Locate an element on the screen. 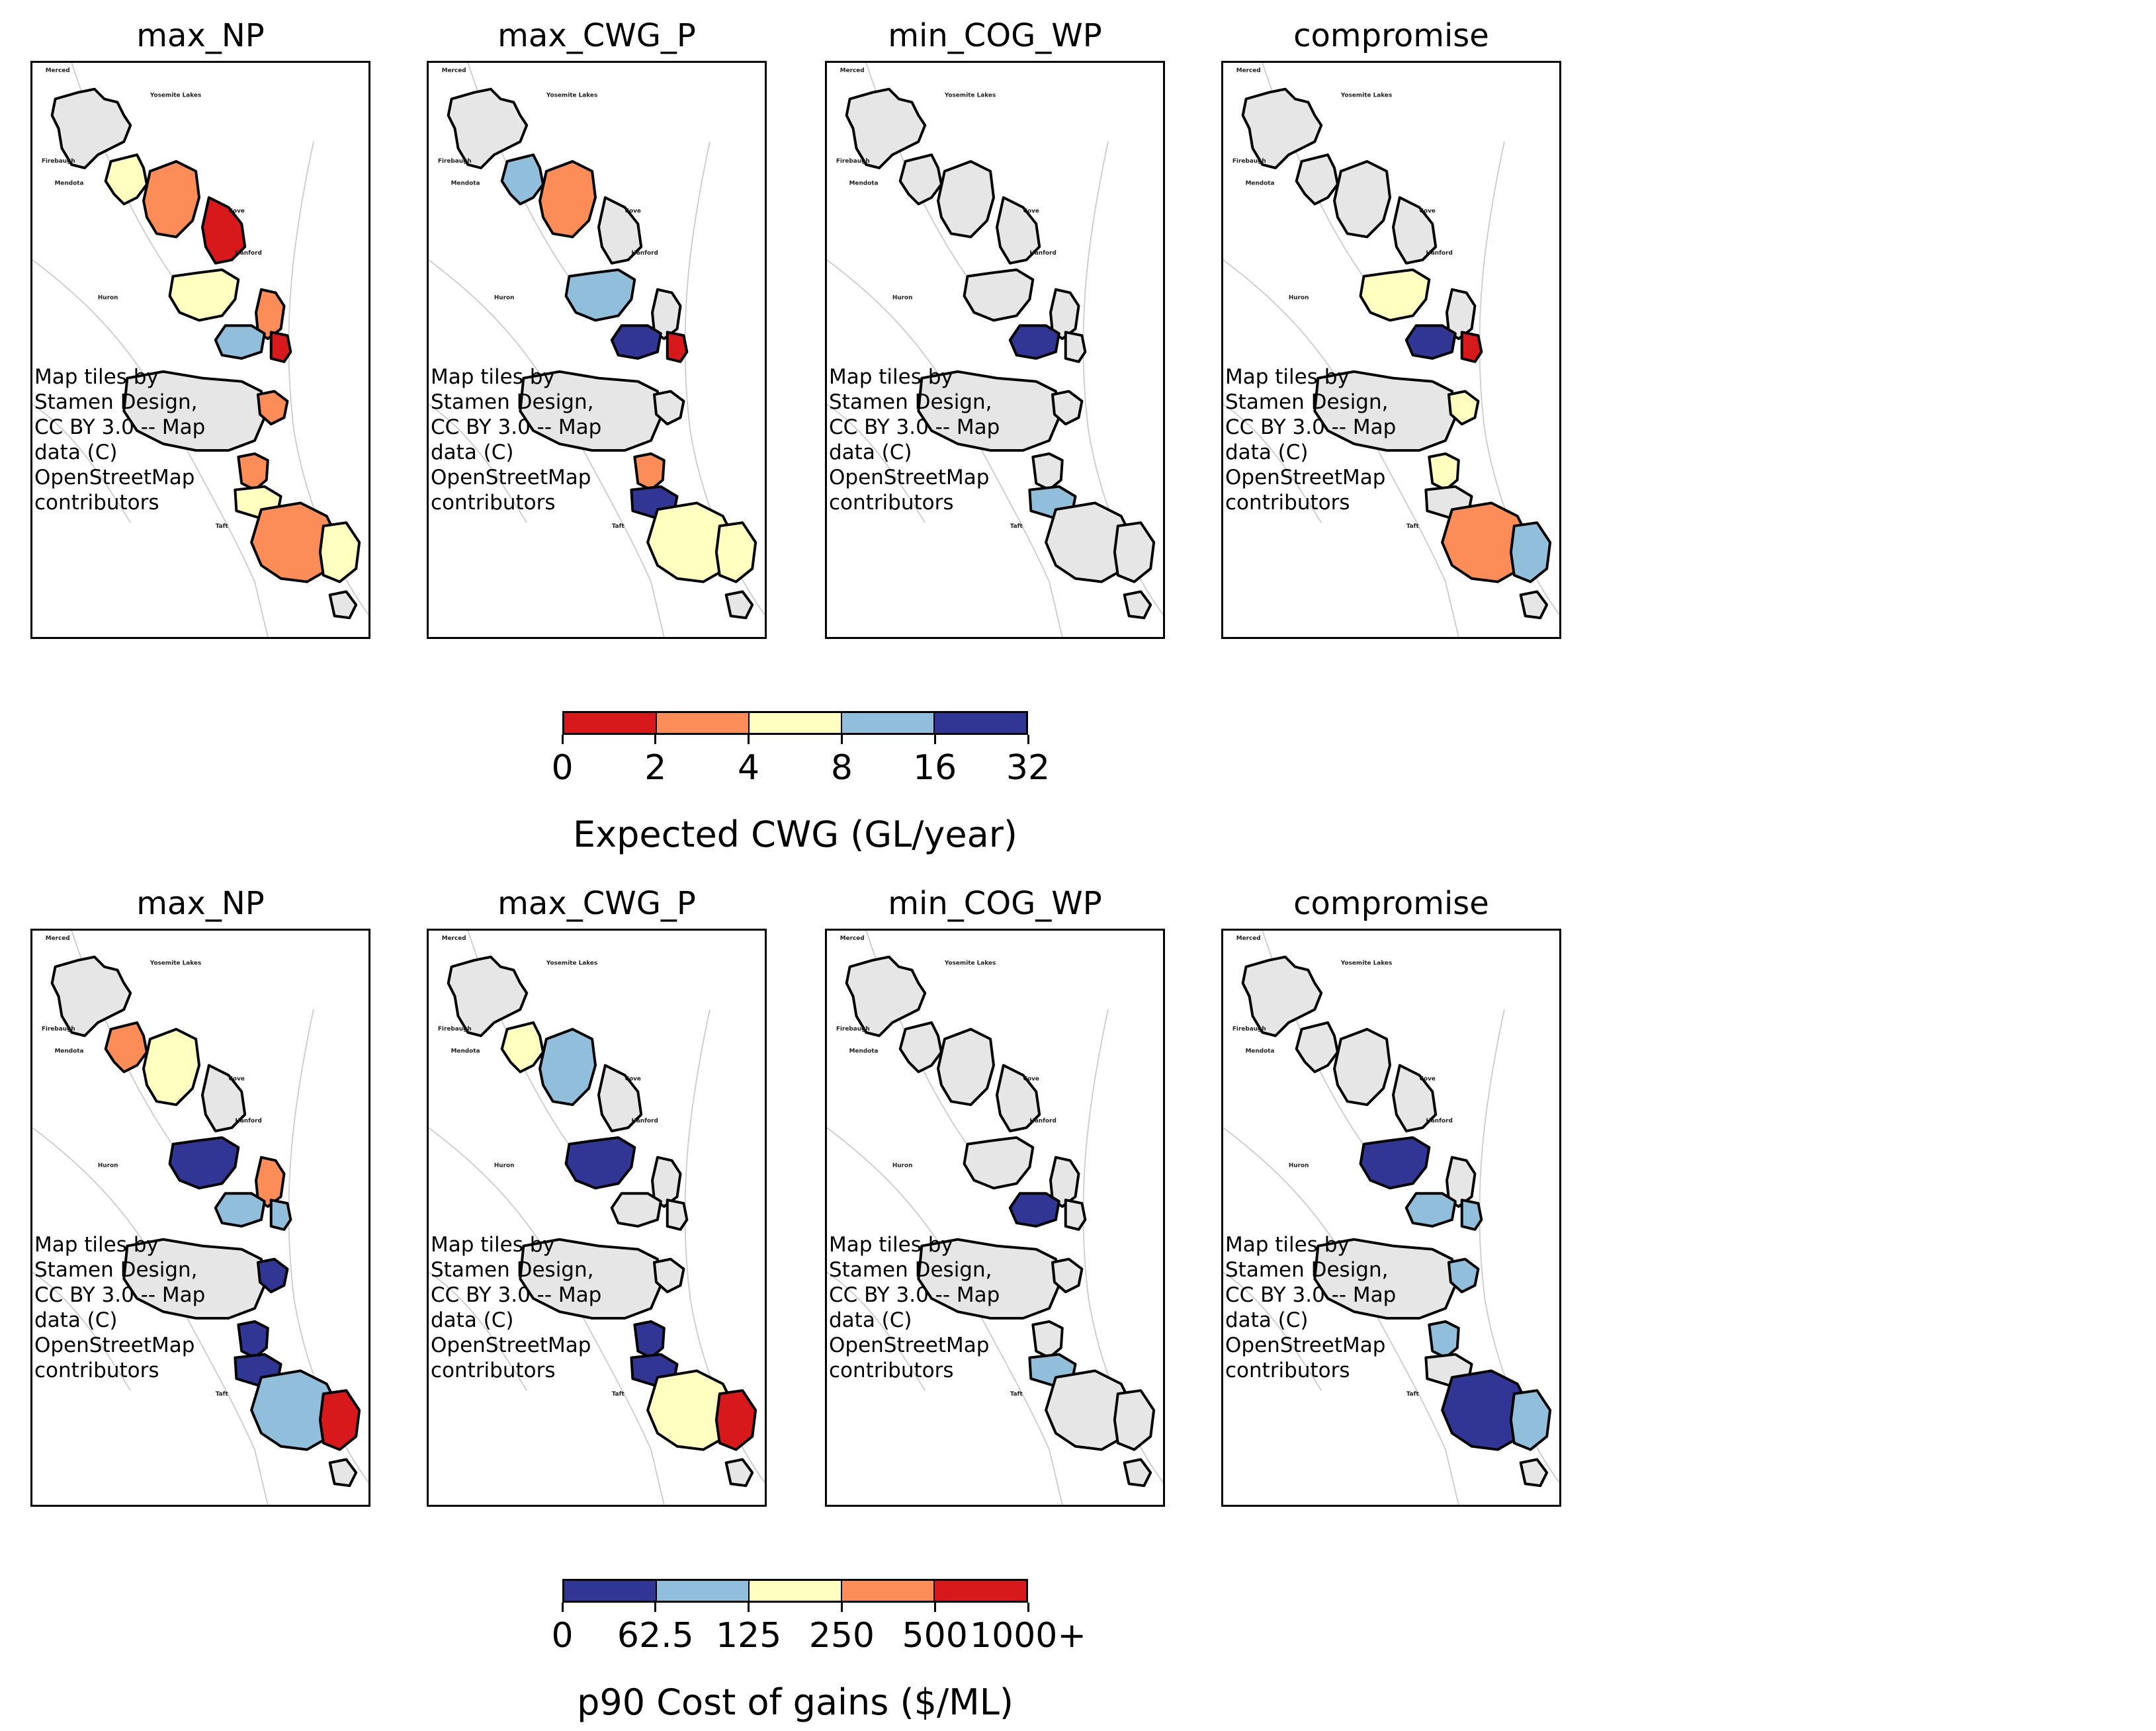 This screenshot has width=2156, height=1731. colorbar-tick-label: 500 is located at coordinates (935, 1636).